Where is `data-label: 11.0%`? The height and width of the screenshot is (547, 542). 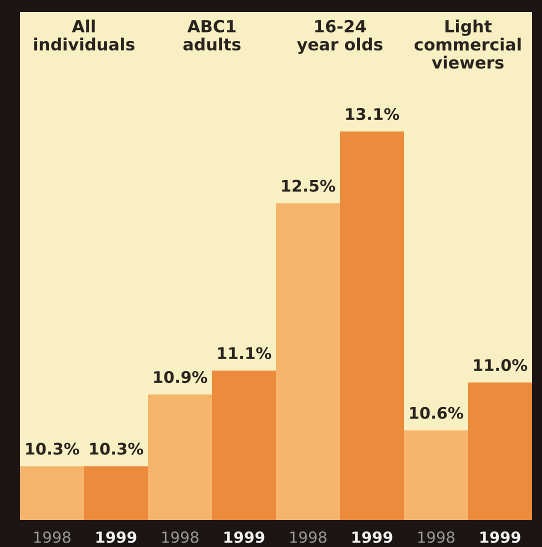 data-label: 11.0% is located at coordinates (501, 365).